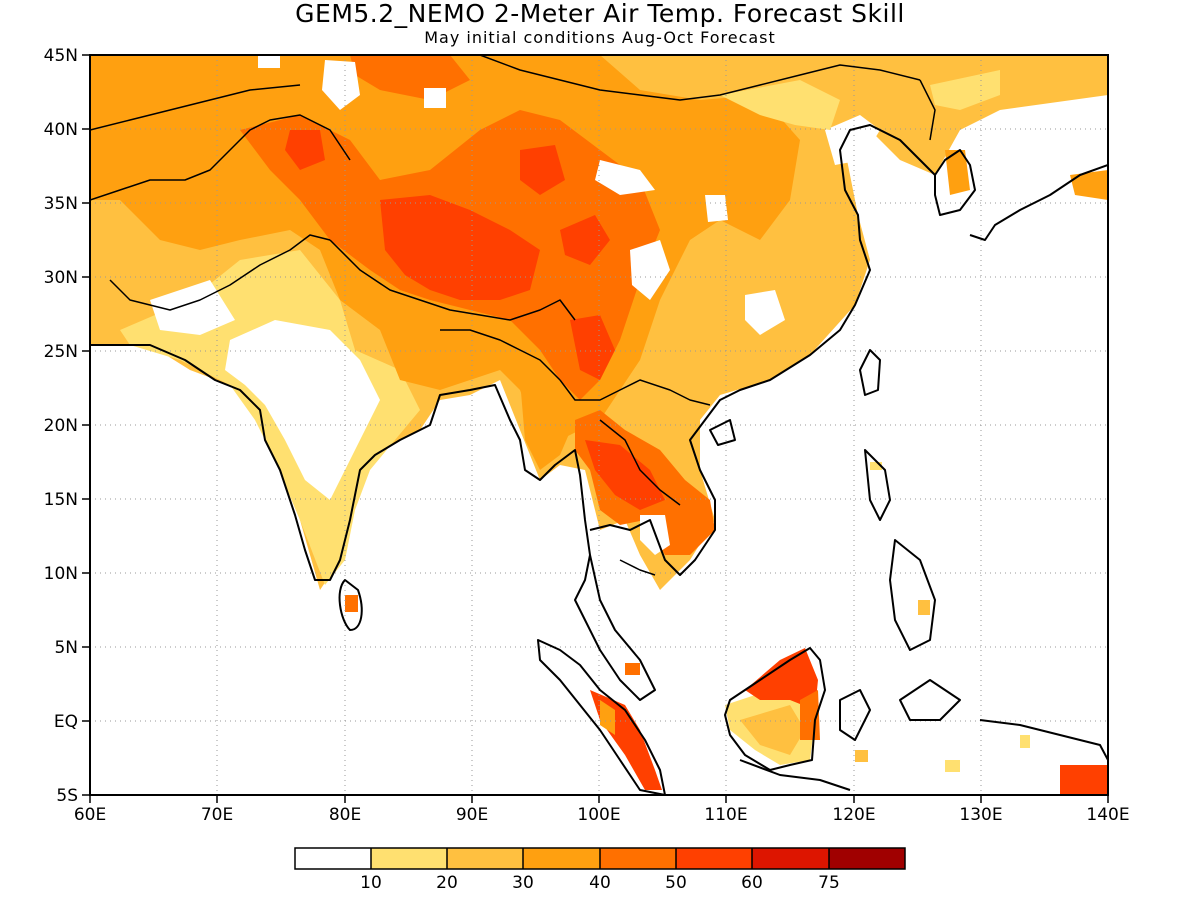  What do you see at coordinates (67, 796) in the screenshot?
I see `lat-label: 5S` at bounding box center [67, 796].